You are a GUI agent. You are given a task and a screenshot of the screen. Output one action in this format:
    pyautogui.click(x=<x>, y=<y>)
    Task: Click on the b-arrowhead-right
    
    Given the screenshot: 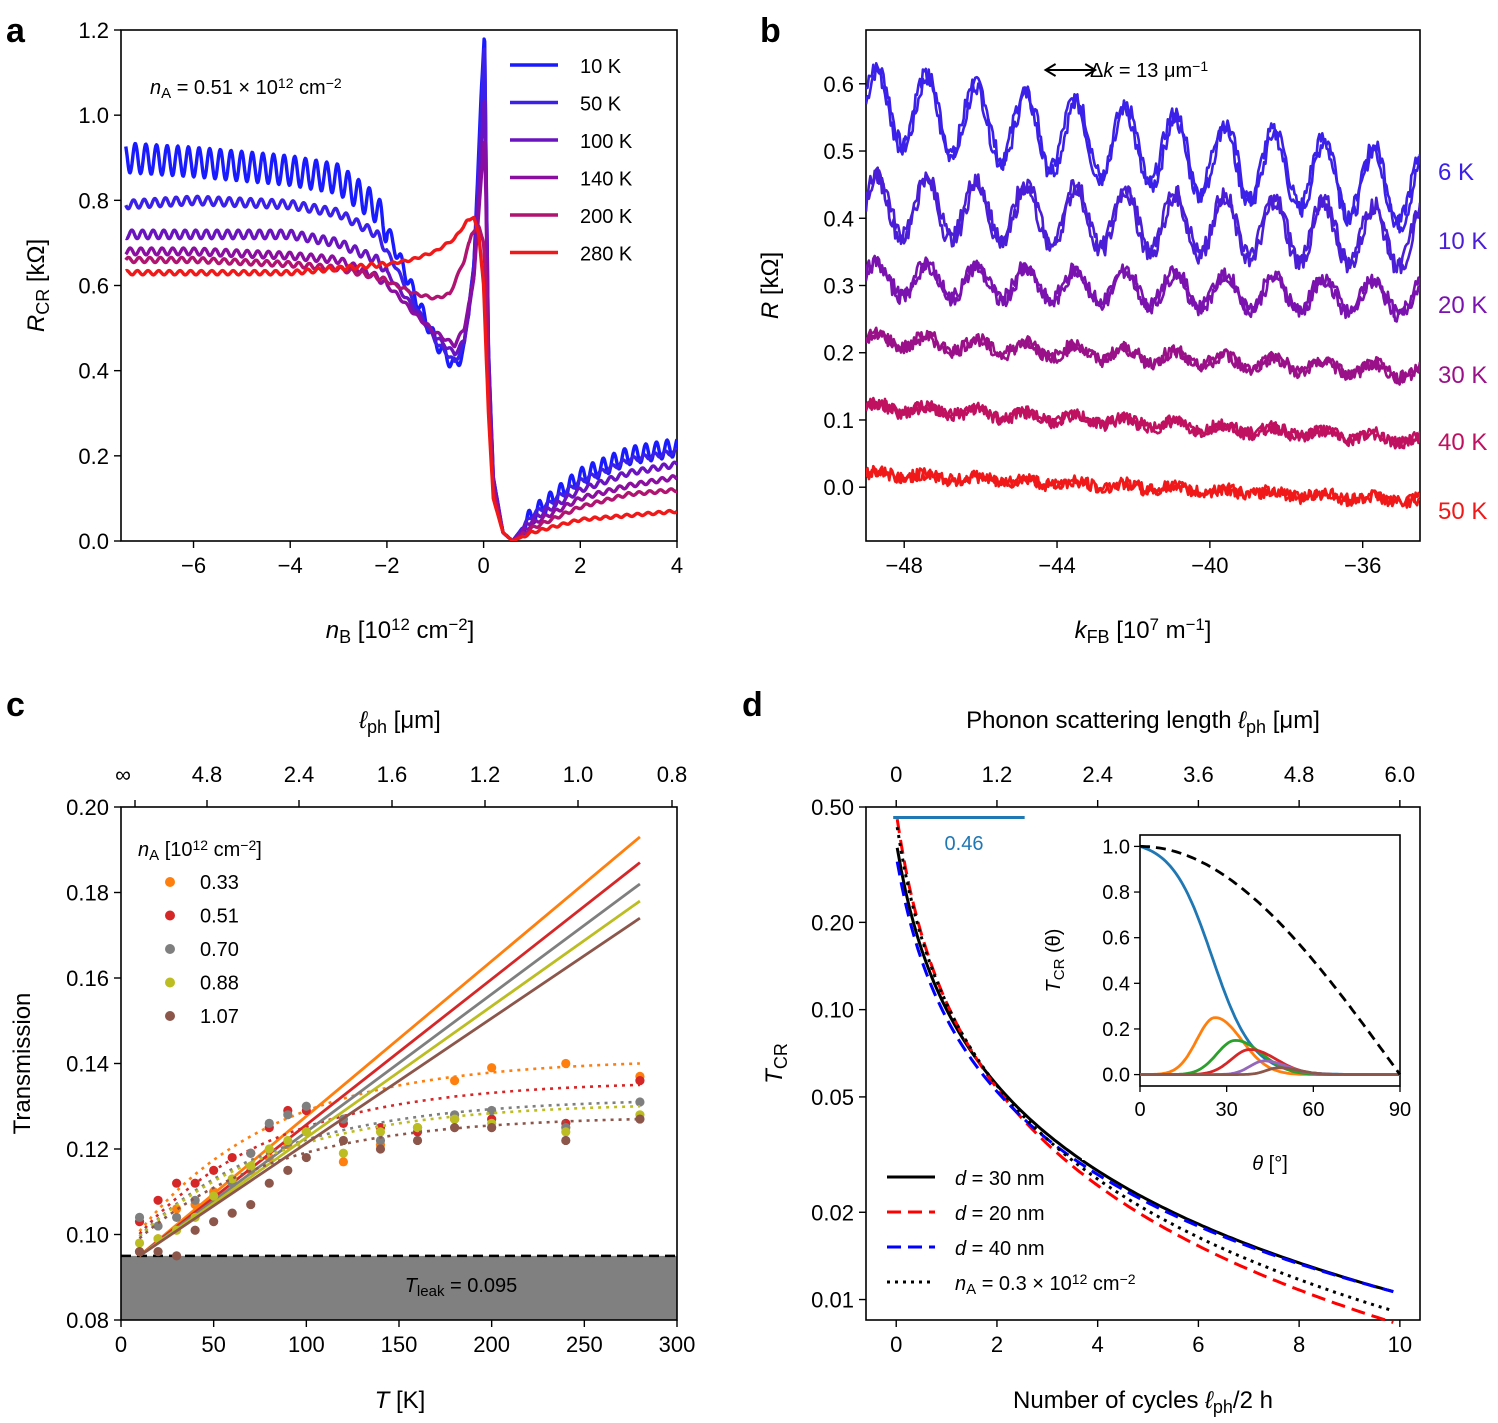 What is the action you would take?
    pyautogui.click(x=1091, y=70)
    